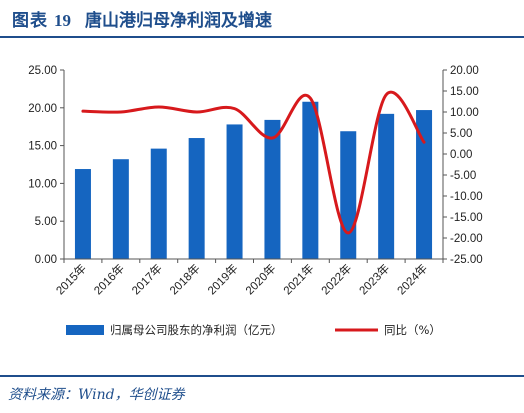 This screenshot has height=413, width=524. I want to click on x-tick-label: 2015年, so click(71, 279).